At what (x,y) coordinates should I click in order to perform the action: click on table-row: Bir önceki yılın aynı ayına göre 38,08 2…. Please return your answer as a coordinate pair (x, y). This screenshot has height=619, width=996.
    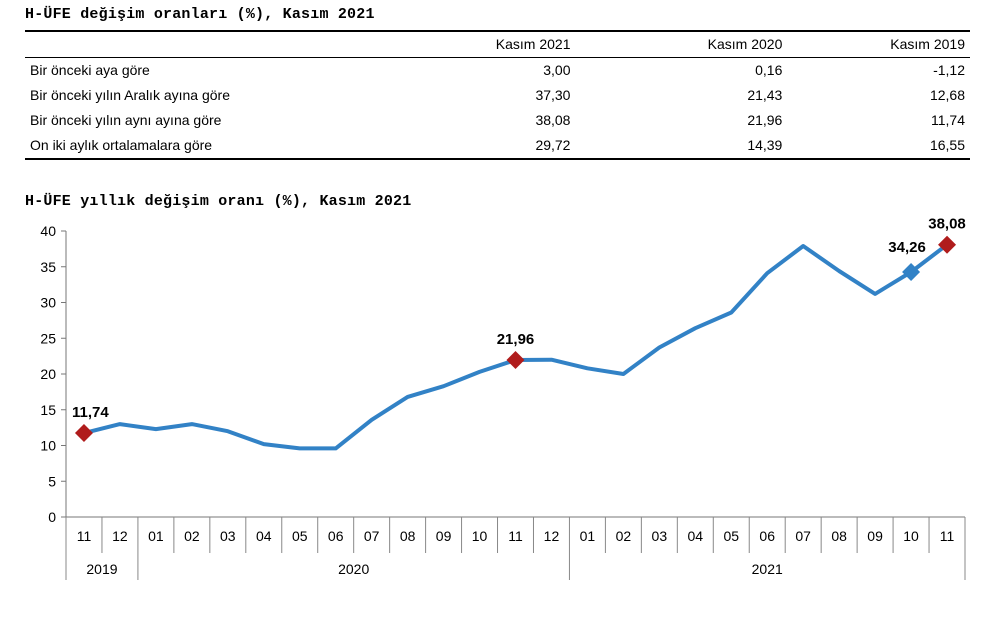
    Looking at the image, I should click on (497, 120).